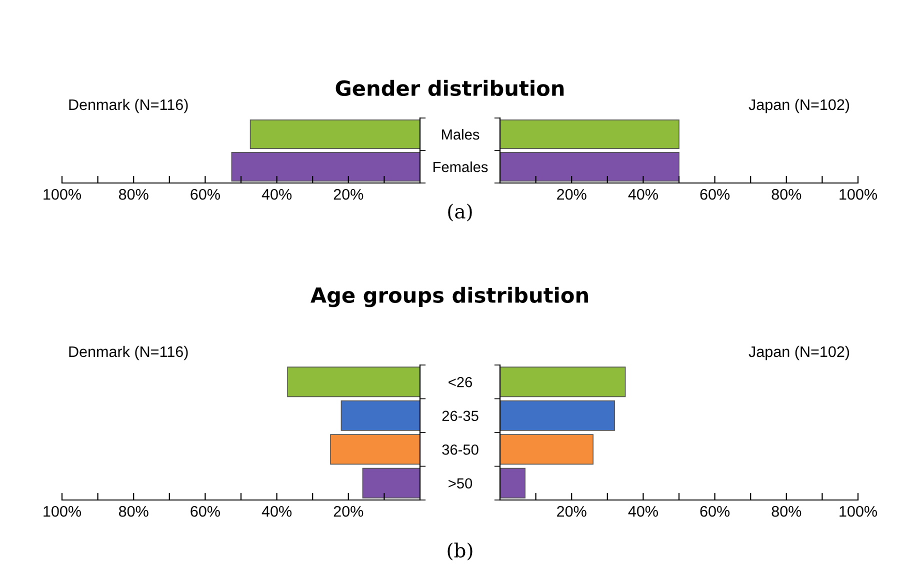 This screenshot has height=575, width=900. I want to click on chart-title: Age groups distribution, so click(449, 297).